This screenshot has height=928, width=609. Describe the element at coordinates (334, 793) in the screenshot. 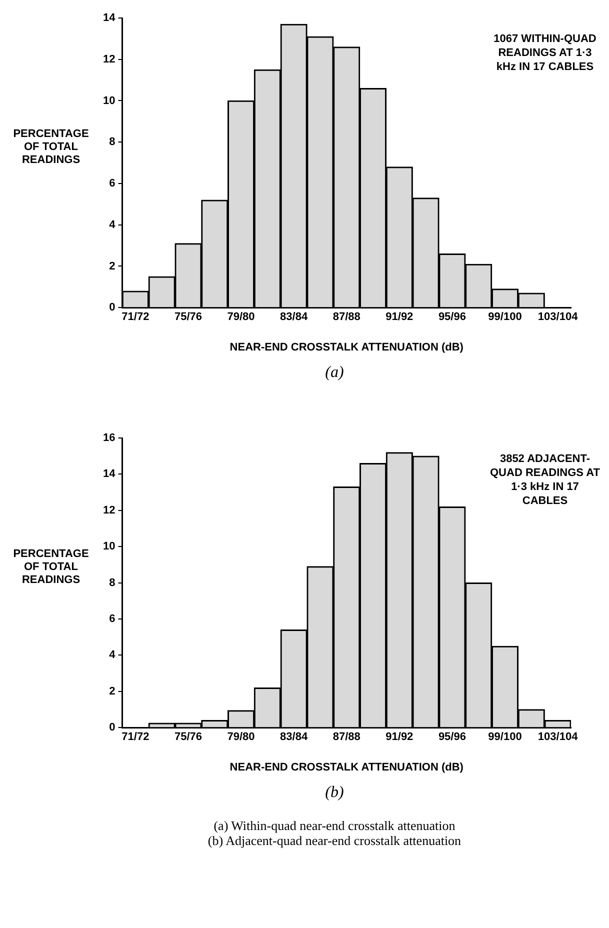

I see `text: (b)` at that location.